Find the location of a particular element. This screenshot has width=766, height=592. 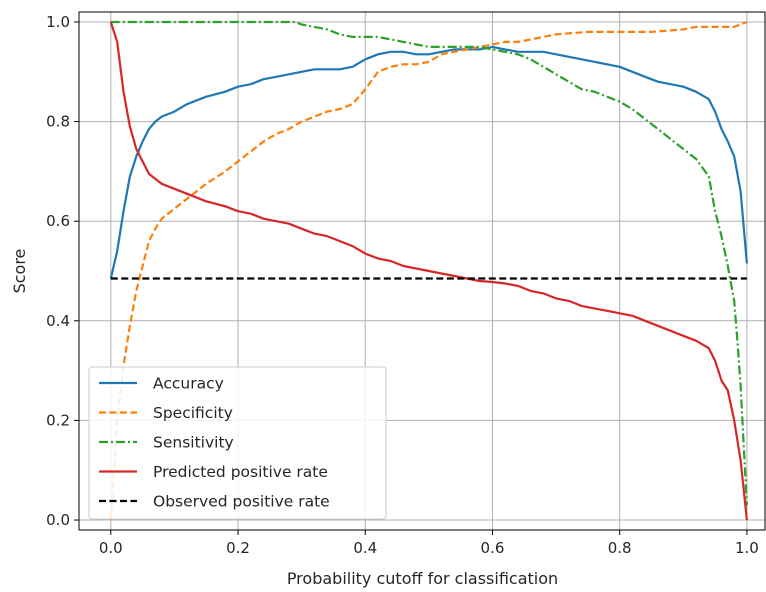

legend-entry-label: Predicted positive rate is located at coordinates (240, 472).